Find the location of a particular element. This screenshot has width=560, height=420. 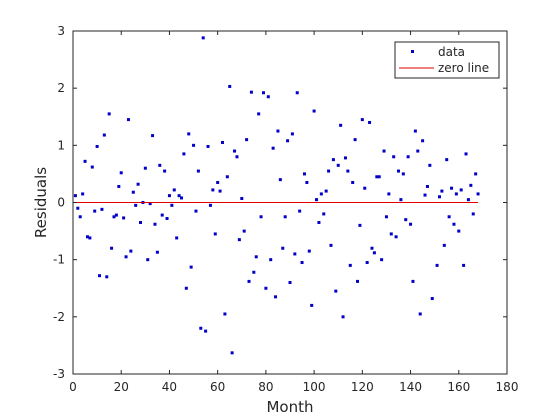

legend: data zero line is located at coordinates (447, 60).